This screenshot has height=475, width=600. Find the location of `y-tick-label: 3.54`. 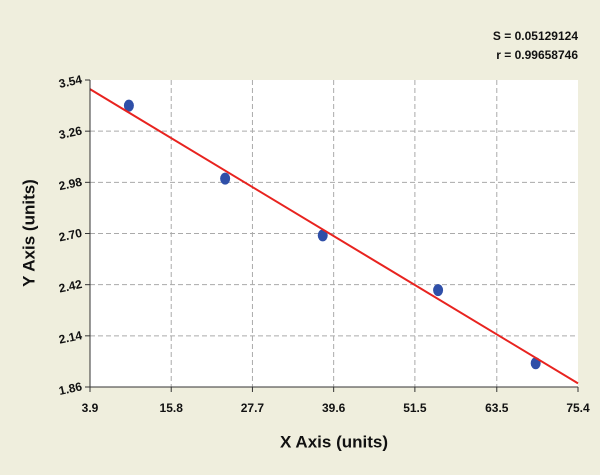

y-tick-label: 3.54 is located at coordinates (71, 81).